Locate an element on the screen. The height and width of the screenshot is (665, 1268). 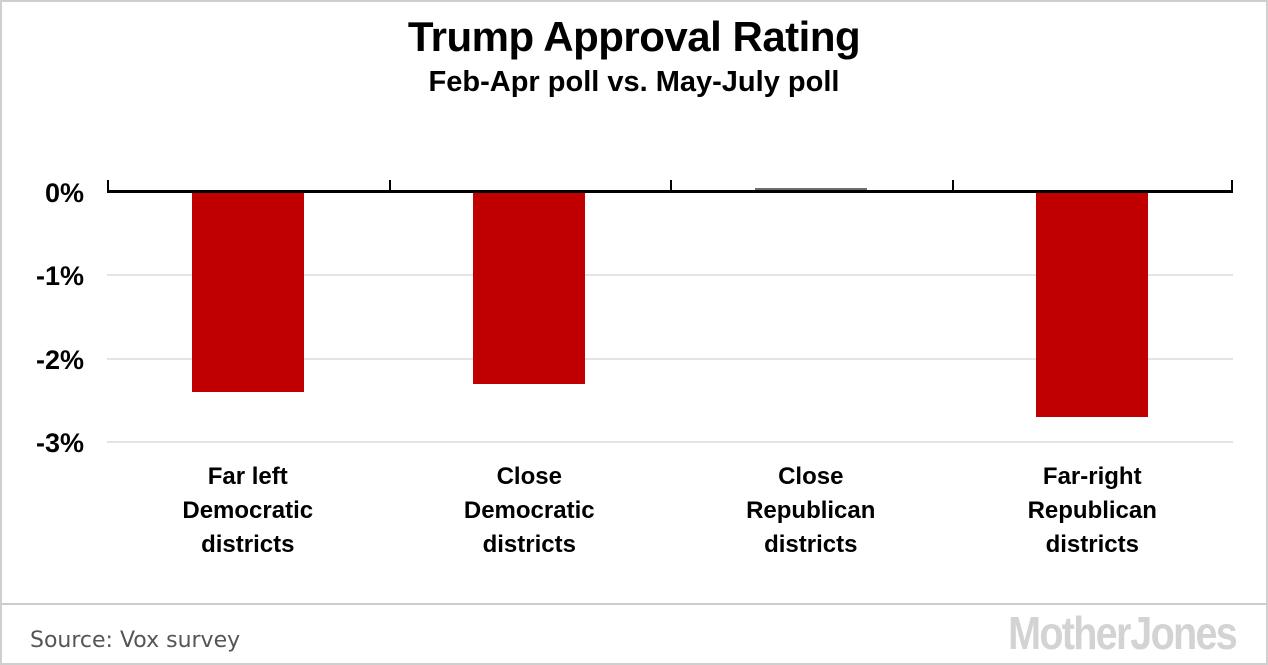
source-note: Source: Vox survey is located at coordinates (135, 640).